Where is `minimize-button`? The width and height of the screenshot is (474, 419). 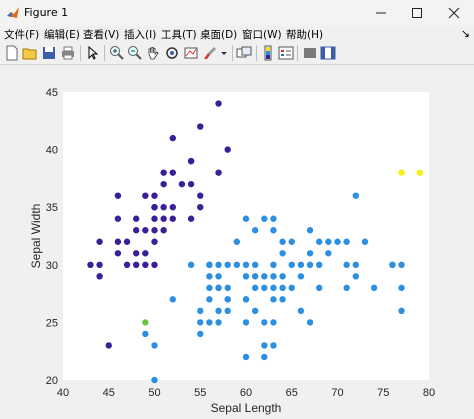
minimize-button is located at coordinates (381, 13).